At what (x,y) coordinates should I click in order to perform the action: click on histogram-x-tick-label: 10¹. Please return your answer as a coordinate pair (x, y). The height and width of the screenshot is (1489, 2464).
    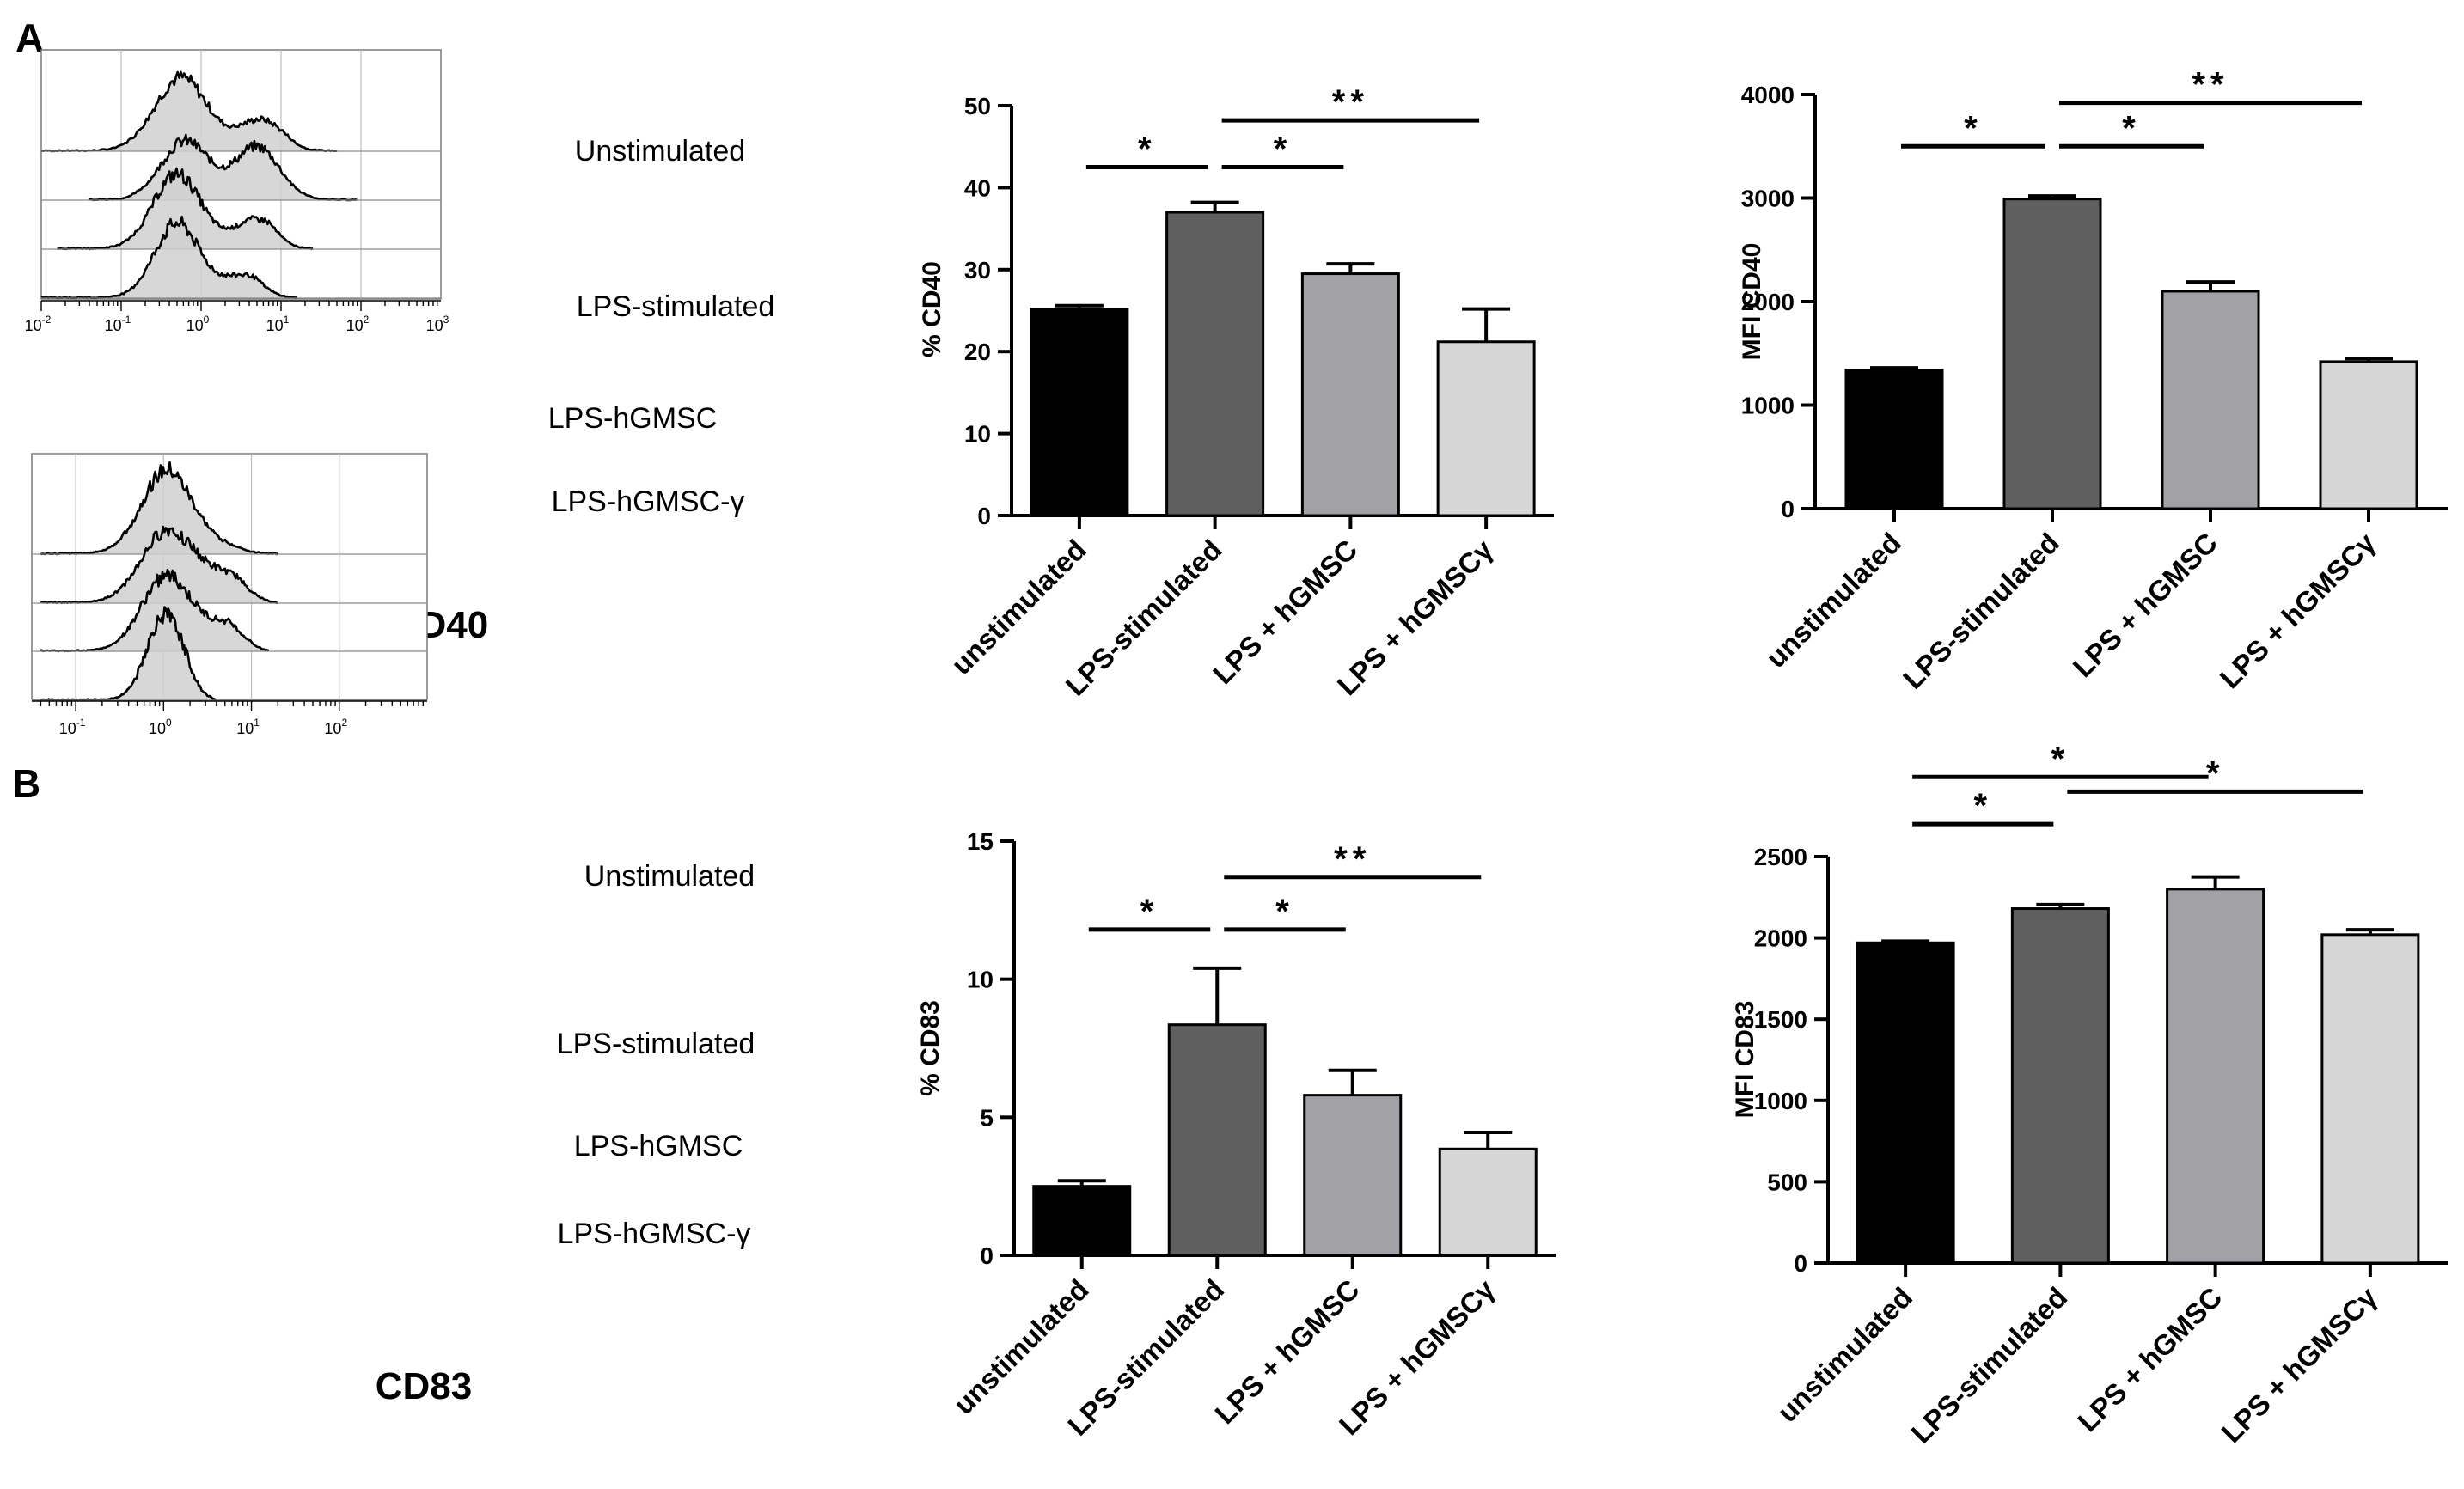
    Looking at the image, I should click on (248, 727).